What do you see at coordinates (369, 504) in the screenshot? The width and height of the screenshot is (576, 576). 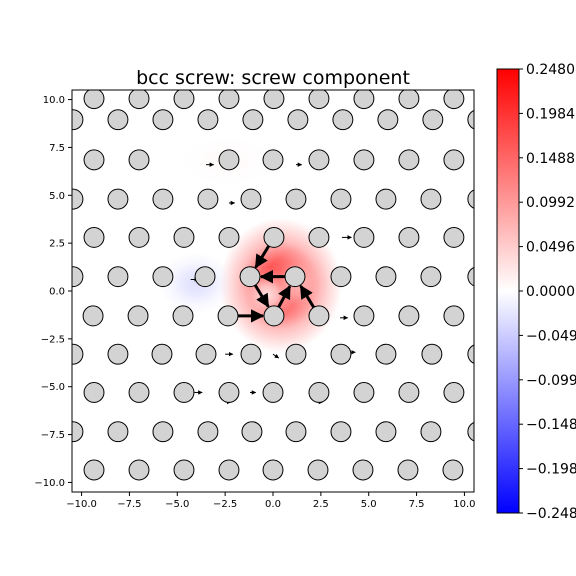 I see `x-tick-label: 5.0` at bounding box center [369, 504].